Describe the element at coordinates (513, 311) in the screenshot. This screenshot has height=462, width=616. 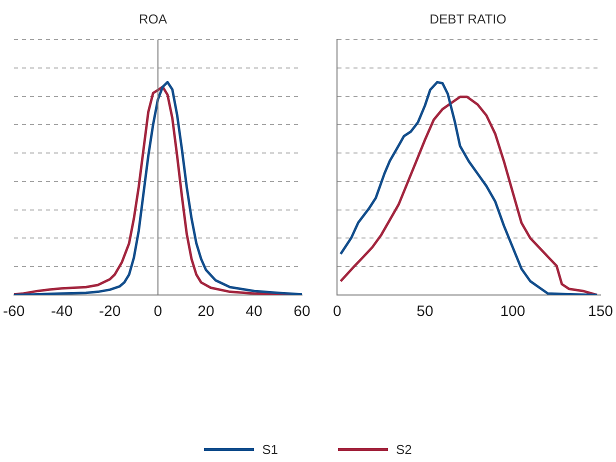
I see `x-tick-label: 100` at that location.